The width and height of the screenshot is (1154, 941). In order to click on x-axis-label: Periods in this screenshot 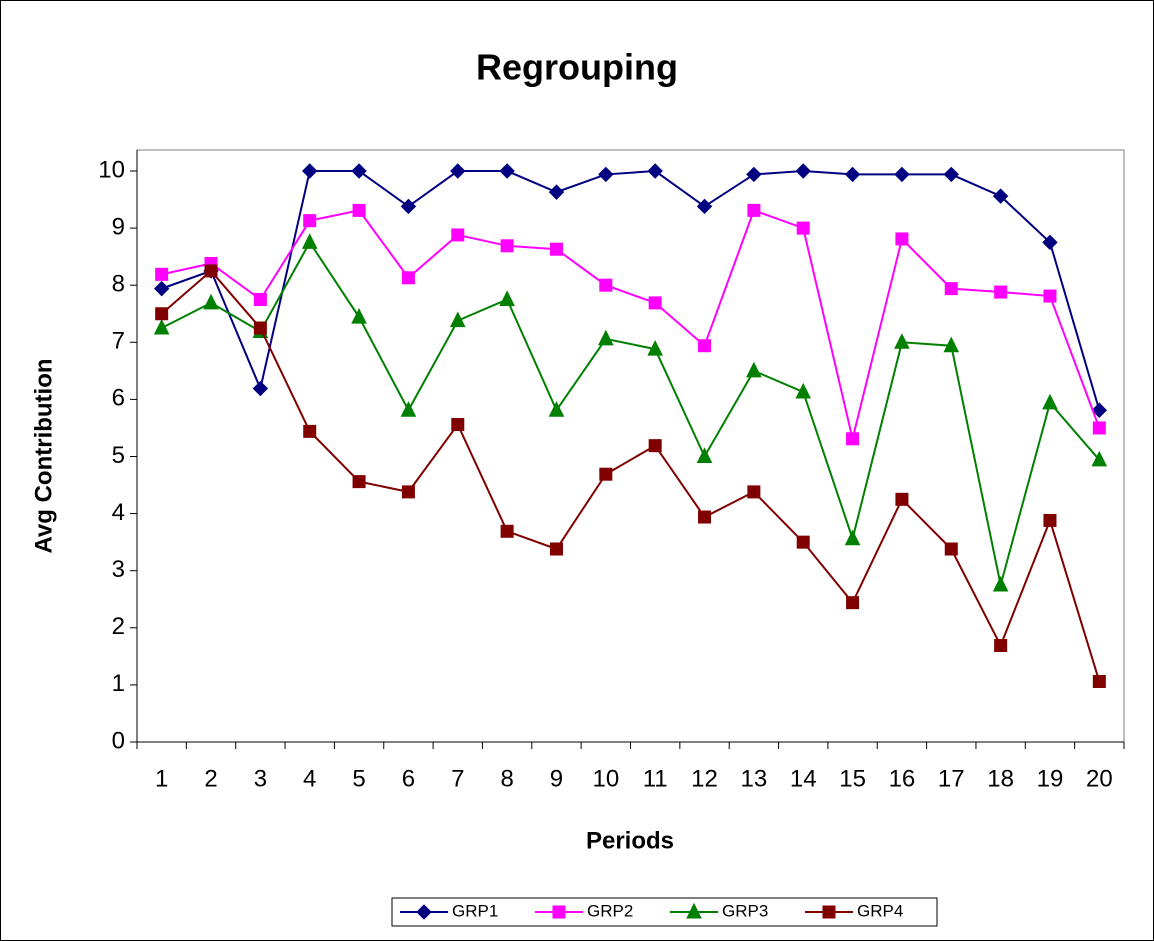, I will do `click(630, 840)`.